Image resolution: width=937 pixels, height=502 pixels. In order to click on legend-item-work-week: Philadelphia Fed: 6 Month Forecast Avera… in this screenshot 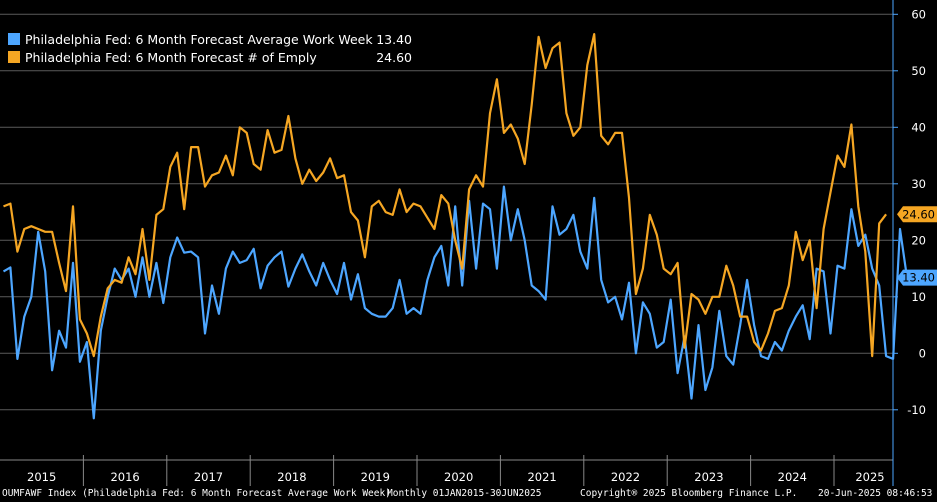, I will do `click(210, 39)`.